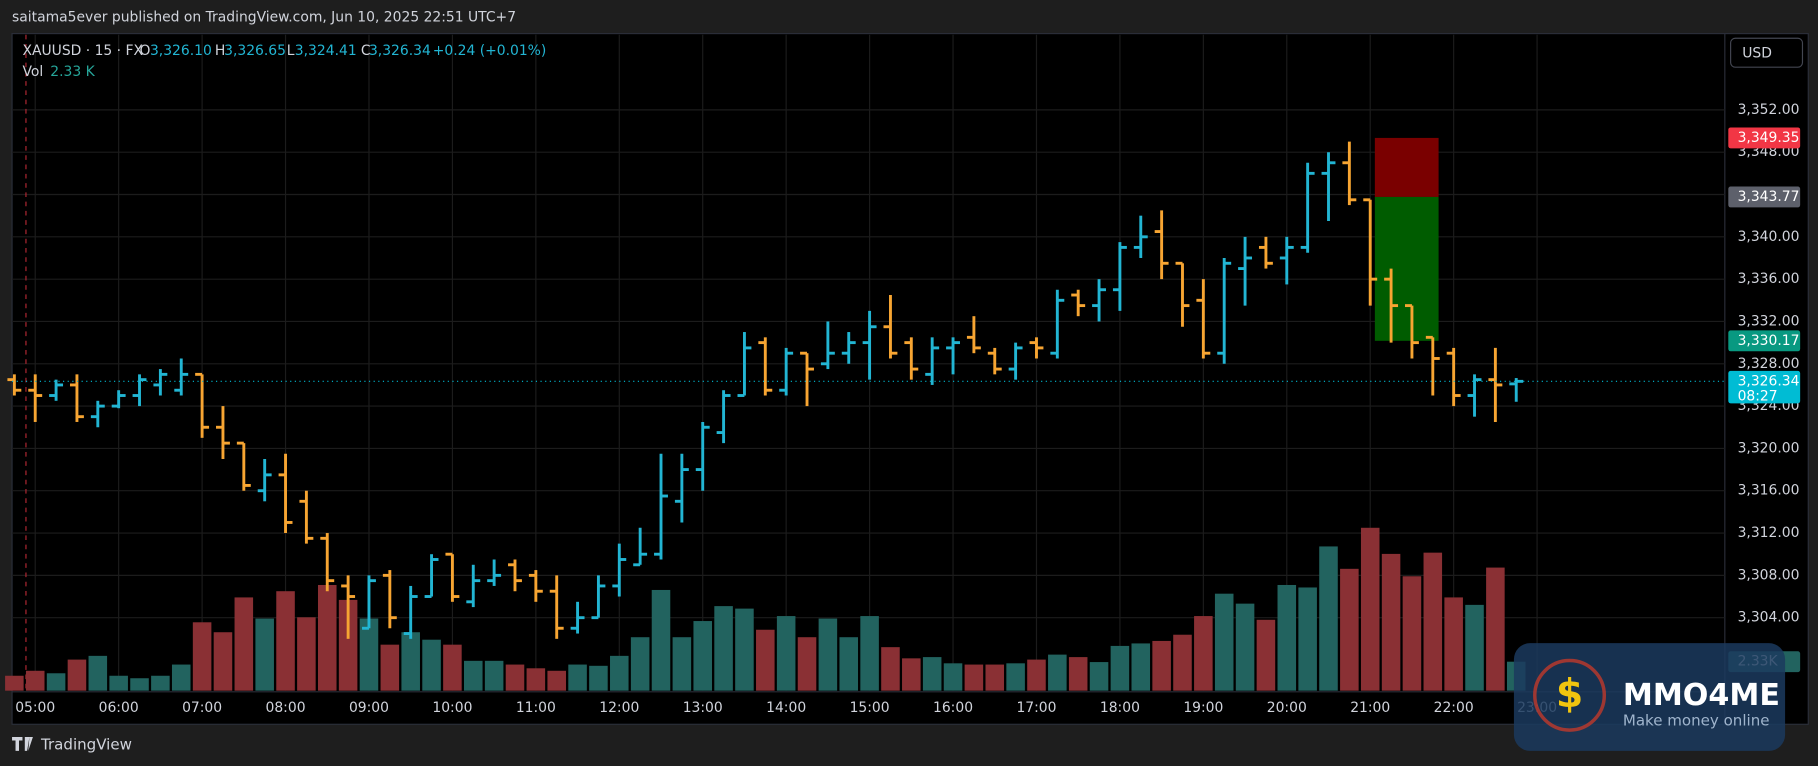 The height and width of the screenshot is (766, 1818). Describe the element at coordinates (255, 51) in the screenshot. I see `legend-high: 3,326.65` at that location.